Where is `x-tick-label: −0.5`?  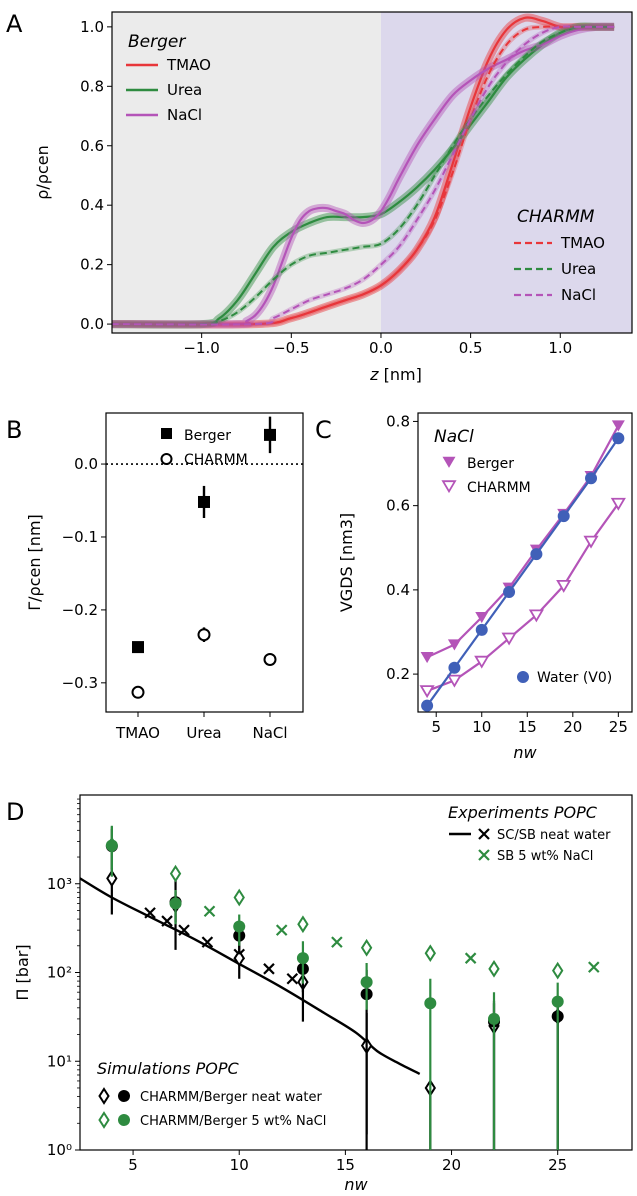
x-tick-label: −0.5 is located at coordinates (291, 348).